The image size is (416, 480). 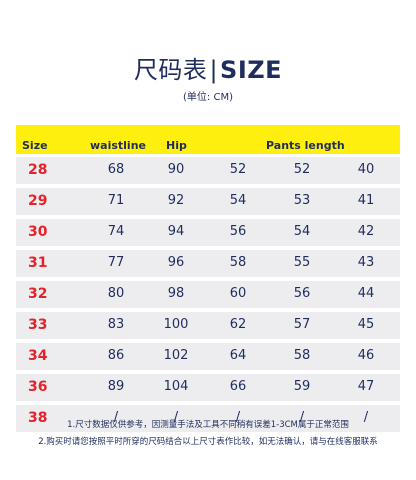 What do you see at coordinates (170, 70) in the screenshot?
I see `title-cn: 尺码表` at bounding box center [170, 70].